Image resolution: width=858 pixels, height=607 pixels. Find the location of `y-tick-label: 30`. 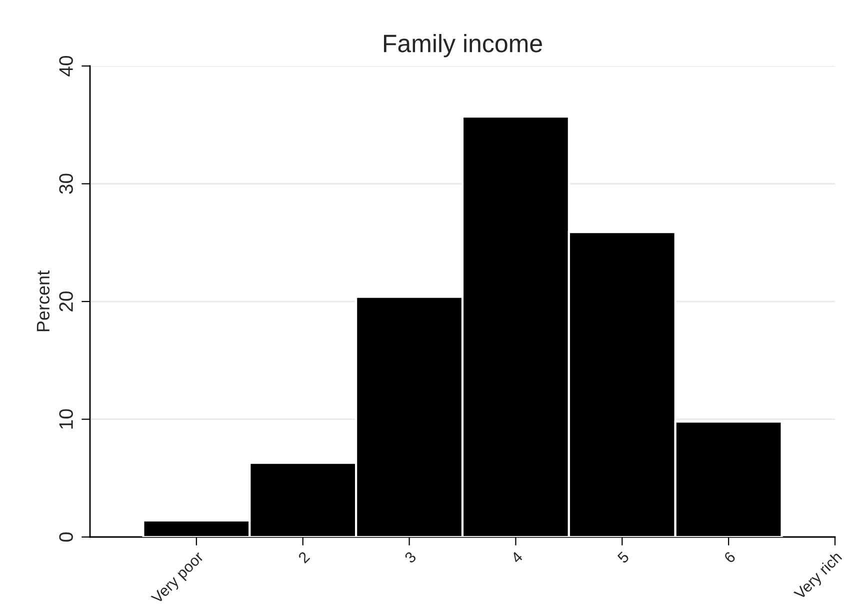

y-tick-label: 30 is located at coordinates (66, 184).